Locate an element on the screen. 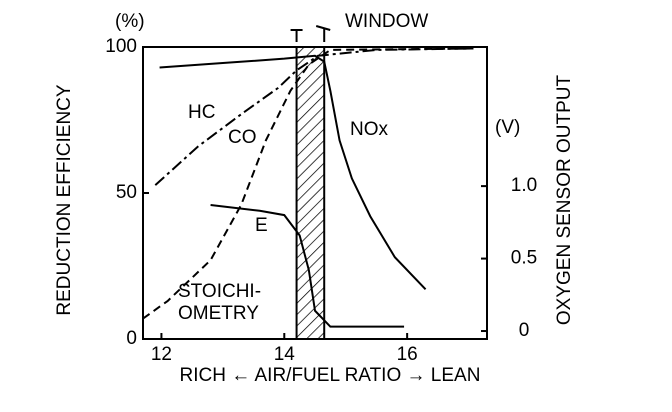 Image resolution: width=672 pixels, height=412 pixels. y2-tick-label: 0 is located at coordinates (524, 330).